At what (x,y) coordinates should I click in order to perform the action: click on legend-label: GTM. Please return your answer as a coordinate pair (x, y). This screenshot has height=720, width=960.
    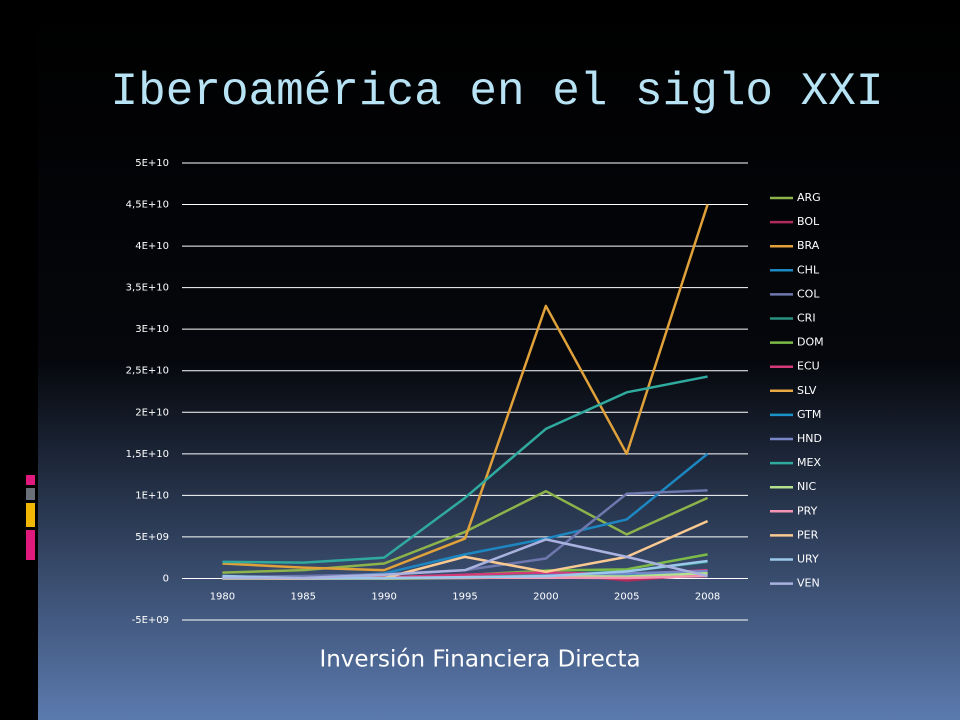
    Looking at the image, I should click on (809, 414).